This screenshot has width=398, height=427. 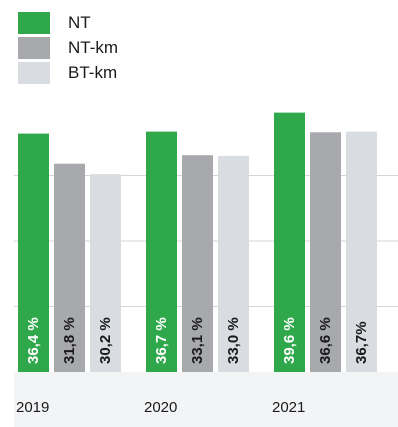 I want to click on legend-swatch-nt, so click(x=34, y=23).